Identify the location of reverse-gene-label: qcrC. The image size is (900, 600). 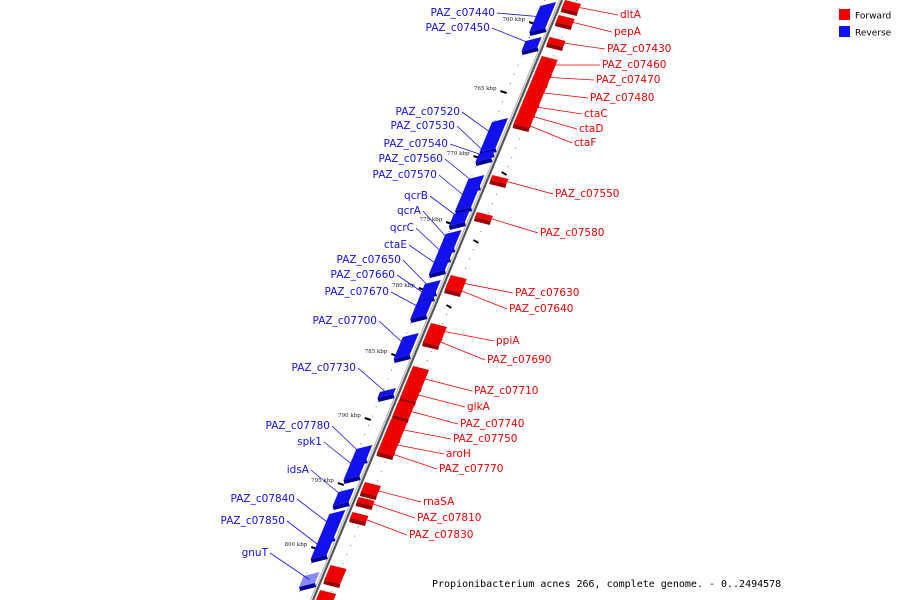
(402, 228).